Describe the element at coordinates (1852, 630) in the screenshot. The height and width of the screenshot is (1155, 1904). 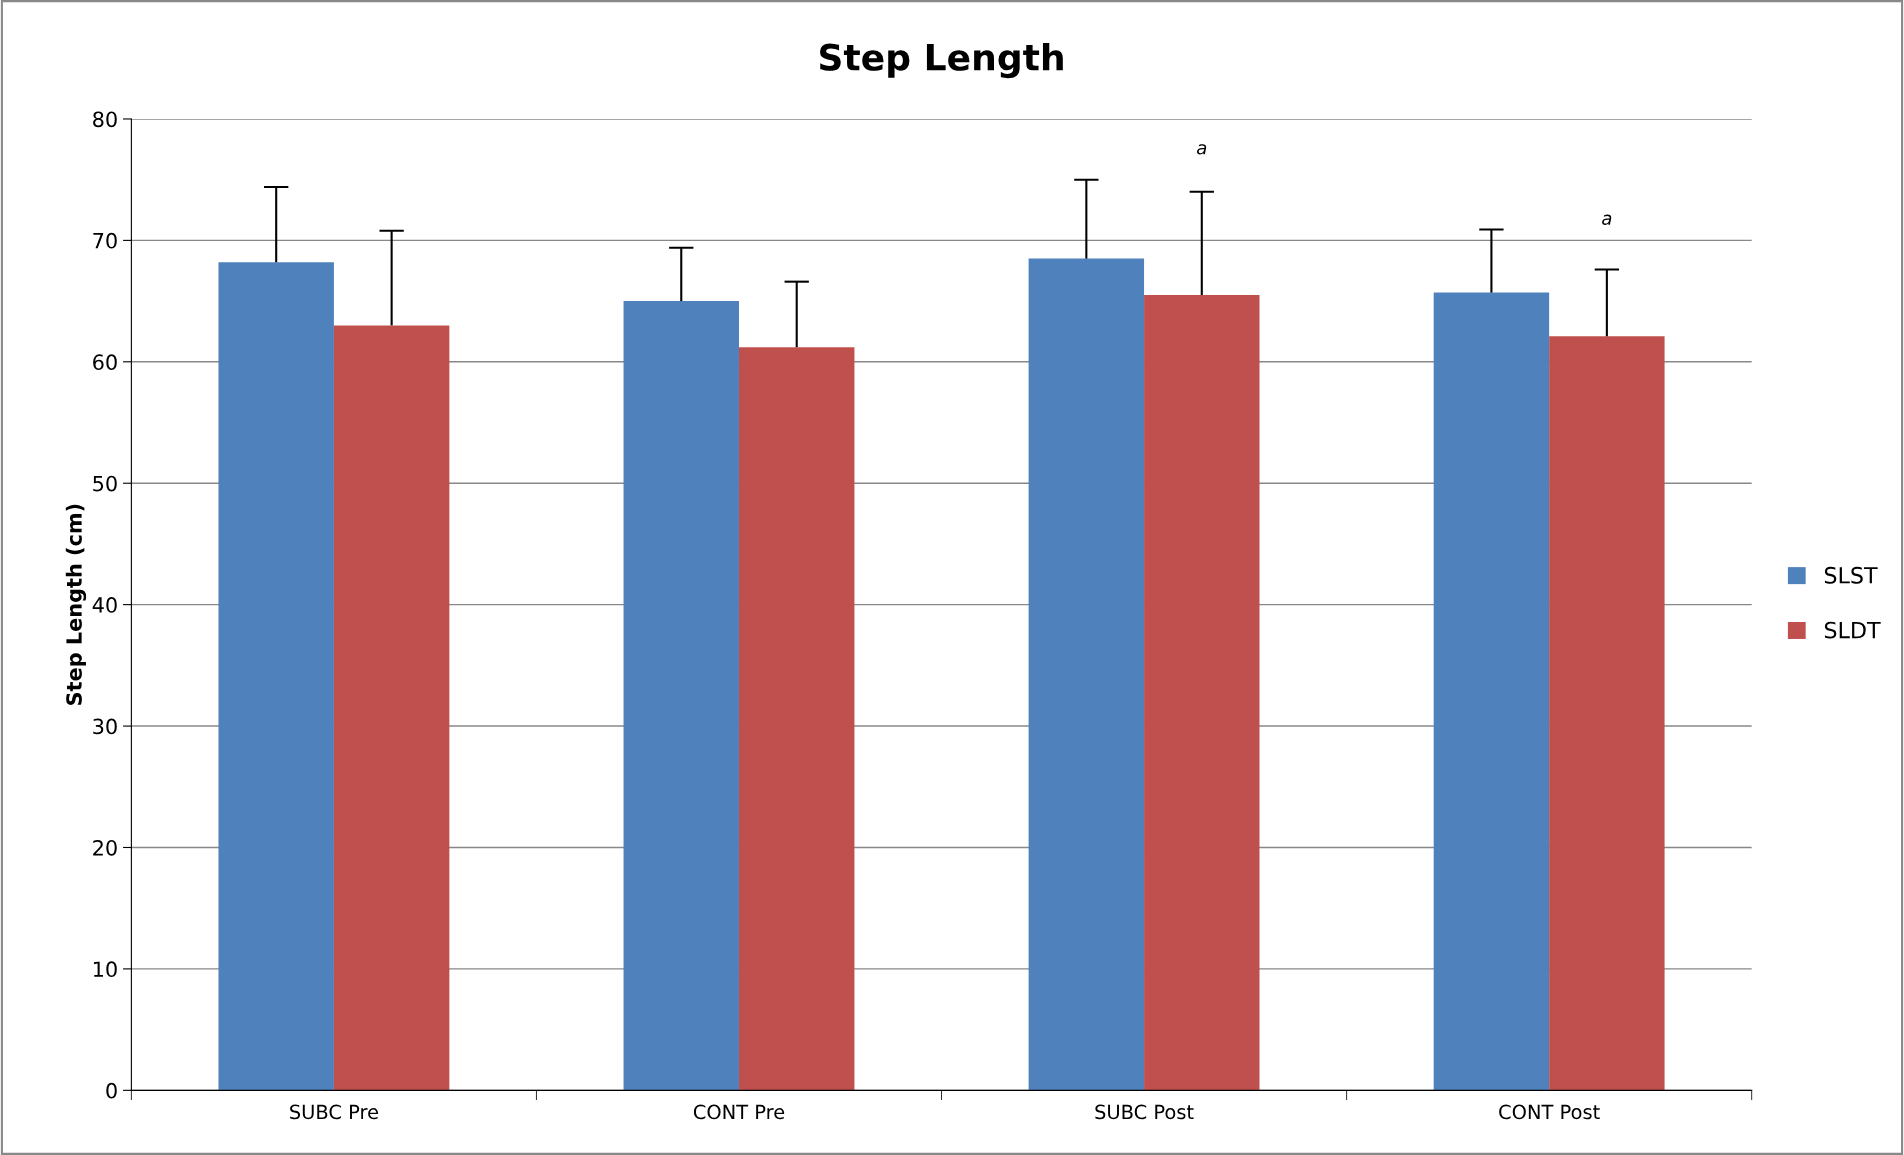
I see `legend-label: SLDT` at that location.